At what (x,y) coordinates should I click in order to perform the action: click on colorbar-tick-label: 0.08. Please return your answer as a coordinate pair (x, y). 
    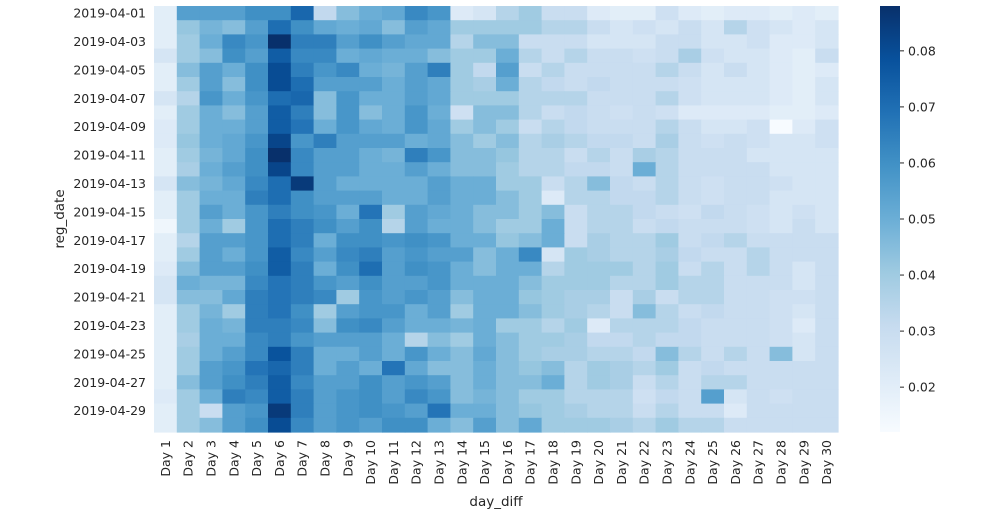
    Looking at the image, I should click on (922, 50).